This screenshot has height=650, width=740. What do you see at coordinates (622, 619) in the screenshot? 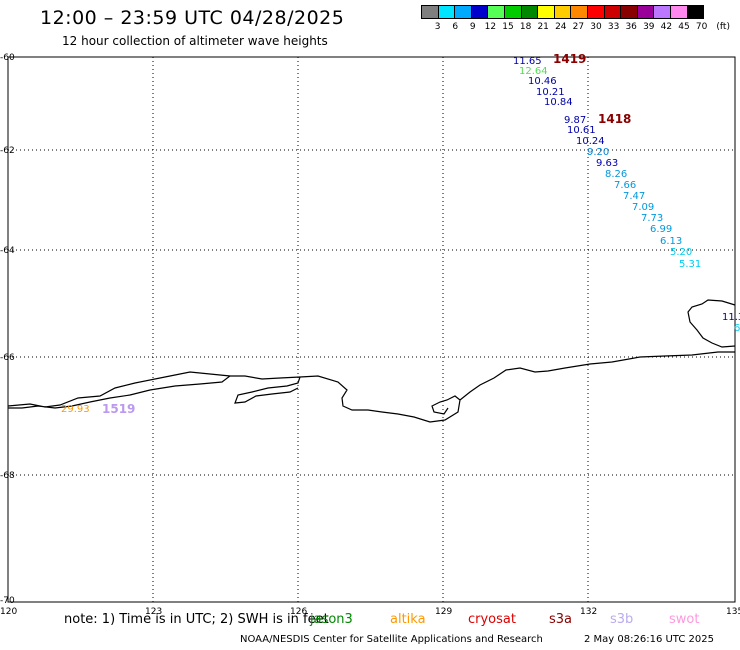
I see `satellite-s3b: s3b` at bounding box center [622, 619].